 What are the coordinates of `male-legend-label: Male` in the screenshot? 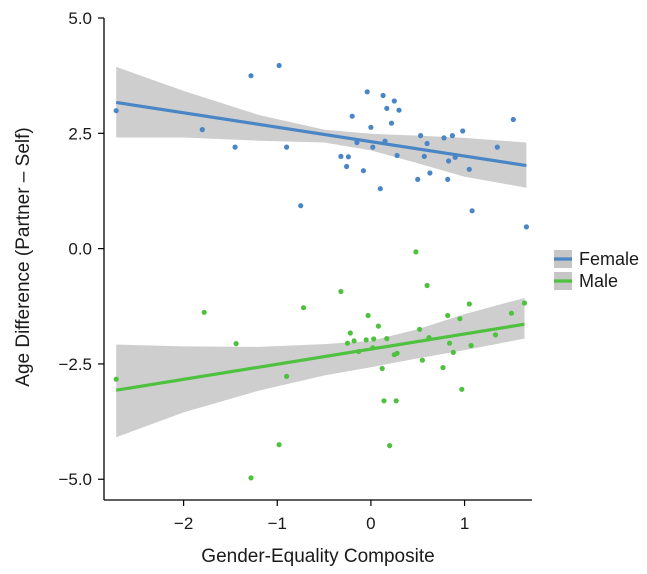 It's located at (598, 281).